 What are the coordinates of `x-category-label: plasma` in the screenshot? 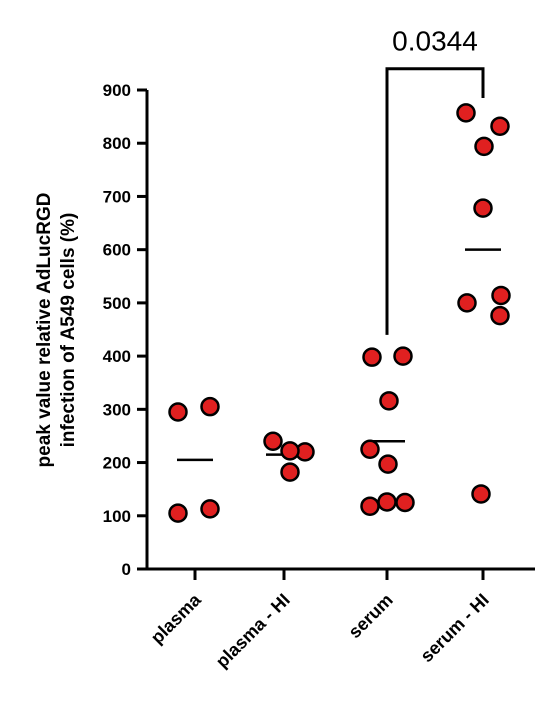 It's located at (176, 618).